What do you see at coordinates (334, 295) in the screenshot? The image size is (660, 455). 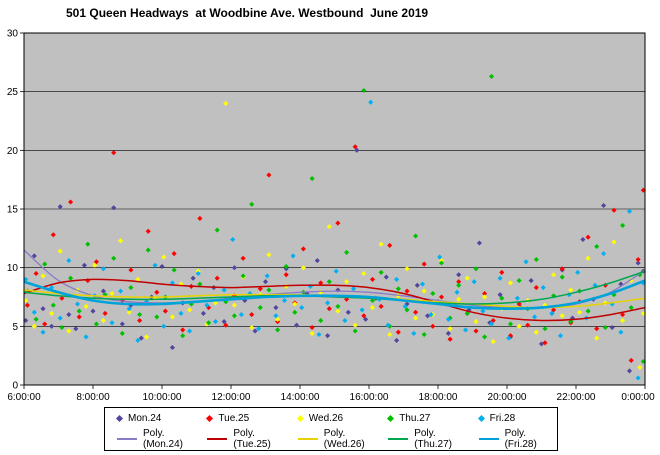 I see `poly-line-fri28` at bounding box center [334, 295].